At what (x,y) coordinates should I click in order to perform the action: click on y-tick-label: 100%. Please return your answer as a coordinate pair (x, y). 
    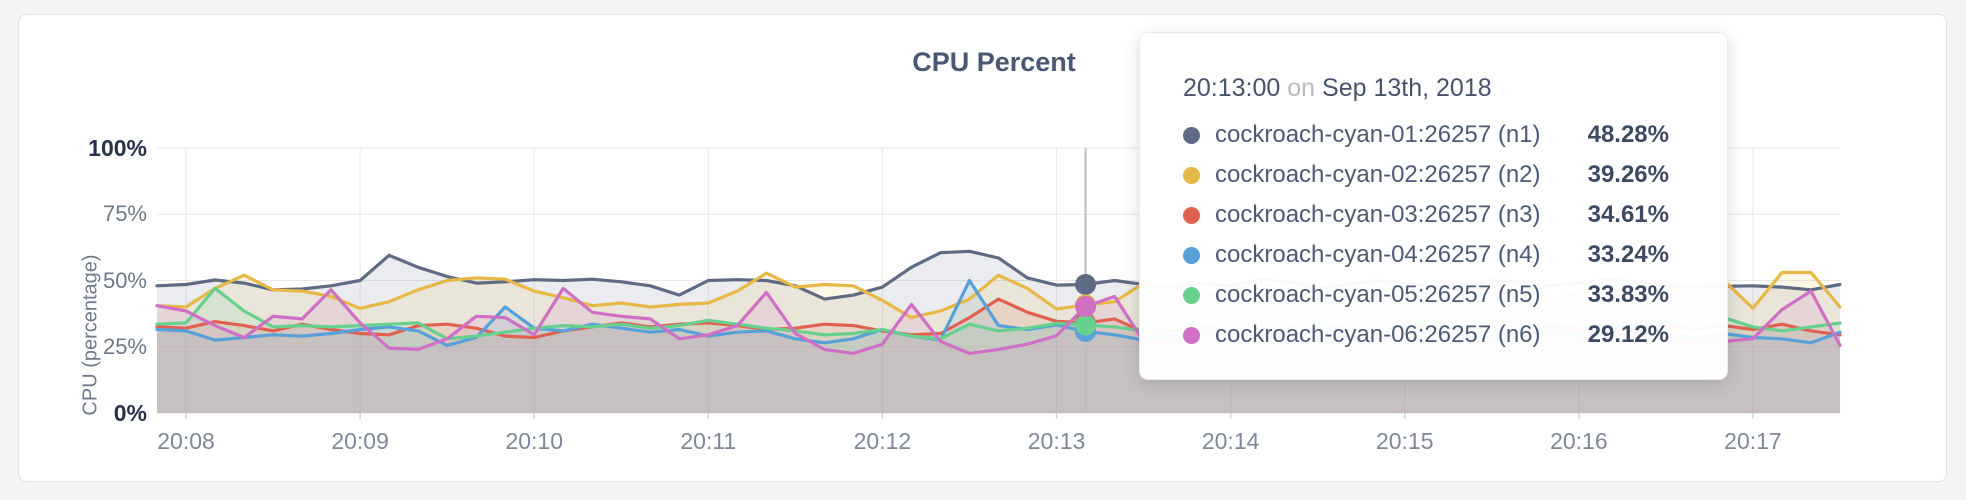
    Looking at the image, I should click on (117, 148).